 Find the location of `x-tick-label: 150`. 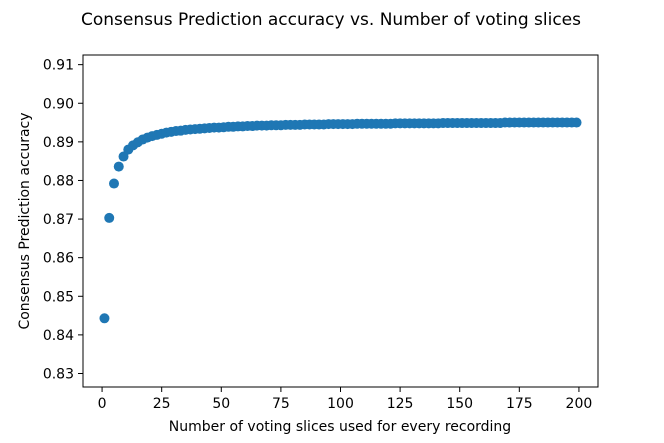

x-tick-label: 150 is located at coordinates (459, 404).